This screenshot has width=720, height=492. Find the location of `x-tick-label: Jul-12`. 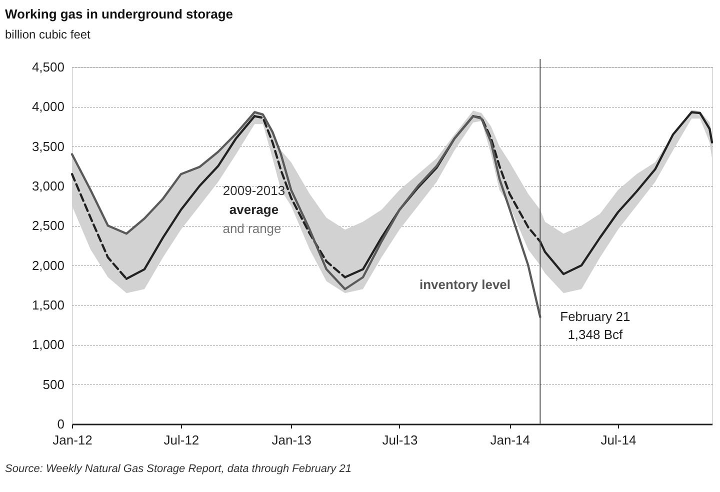

x-tick-label: Jul-12 is located at coordinates (182, 440).